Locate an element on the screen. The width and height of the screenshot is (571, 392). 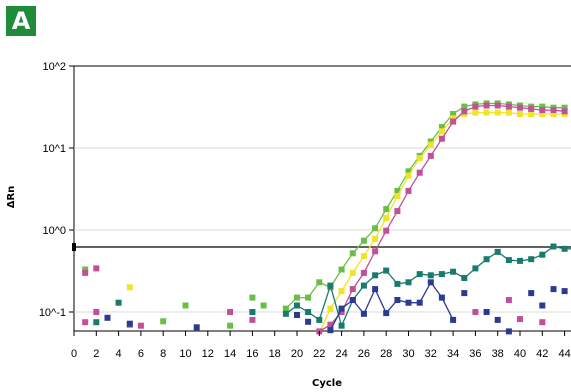
x-tick-label: 12 is located at coordinates (208, 354).